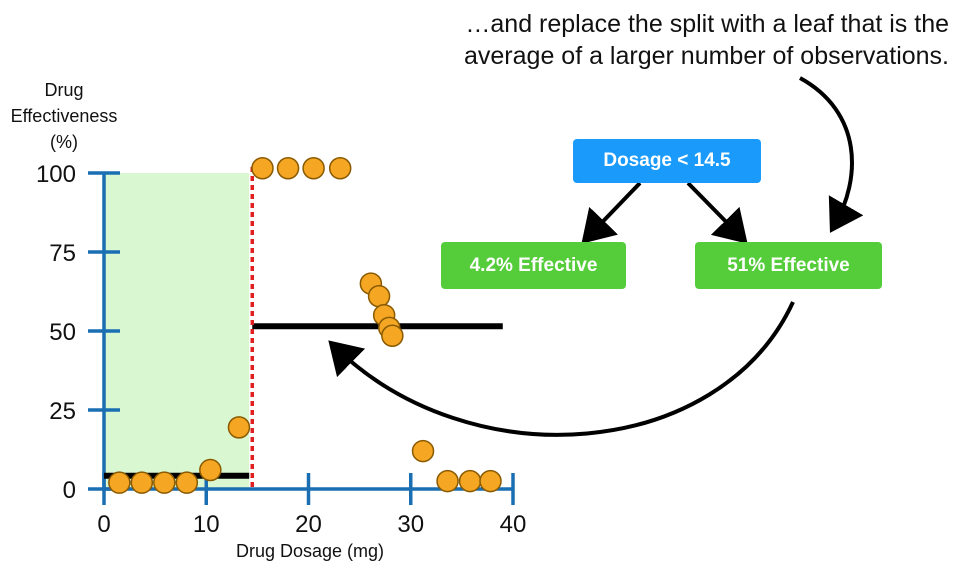 This screenshot has height=566, width=971. What do you see at coordinates (69, 490) in the screenshot?
I see `y-tick-label: 0` at bounding box center [69, 490].